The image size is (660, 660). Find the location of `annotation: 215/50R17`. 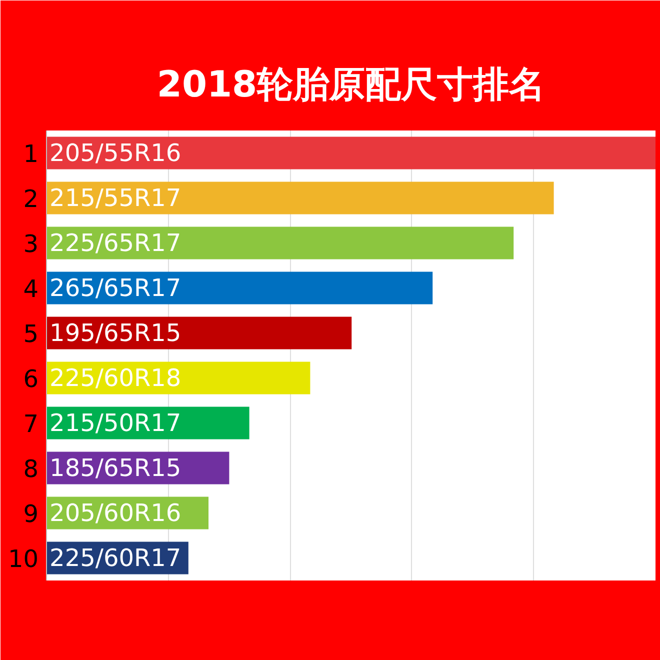

annotation: 215/50R17 is located at coordinates (116, 423).